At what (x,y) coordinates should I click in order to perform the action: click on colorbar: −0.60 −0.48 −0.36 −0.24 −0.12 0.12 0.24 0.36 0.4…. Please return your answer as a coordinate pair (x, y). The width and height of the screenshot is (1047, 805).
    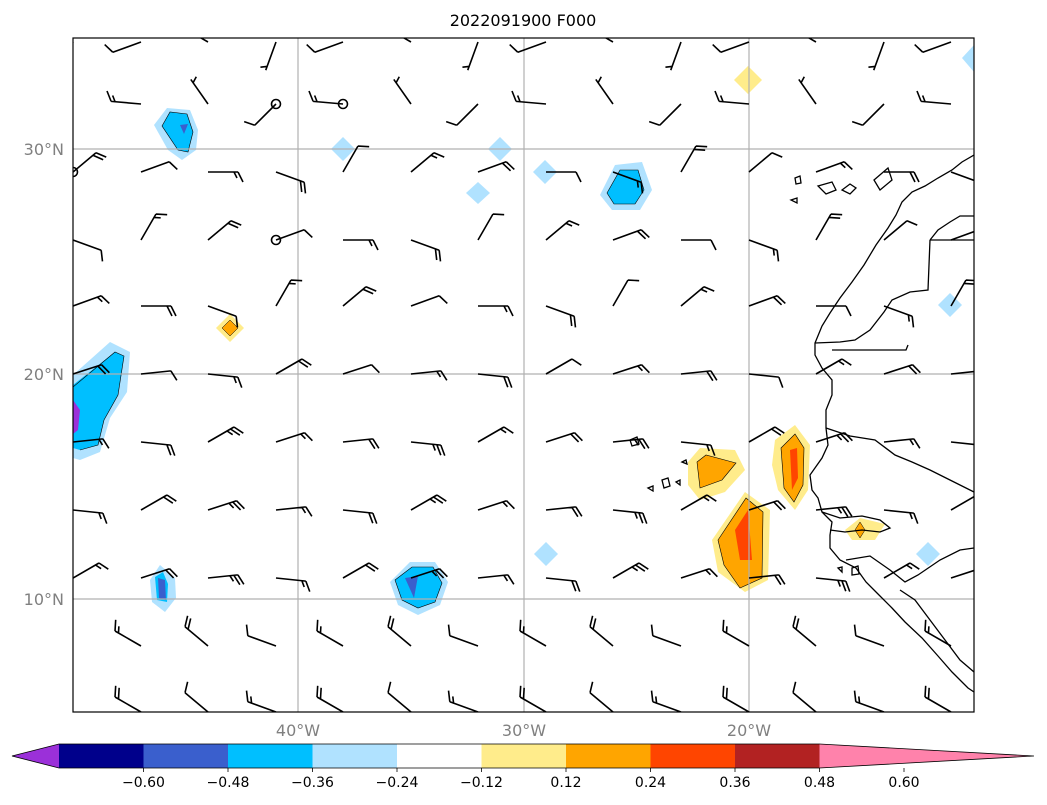
    Looking at the image, I should click on (523, 767).